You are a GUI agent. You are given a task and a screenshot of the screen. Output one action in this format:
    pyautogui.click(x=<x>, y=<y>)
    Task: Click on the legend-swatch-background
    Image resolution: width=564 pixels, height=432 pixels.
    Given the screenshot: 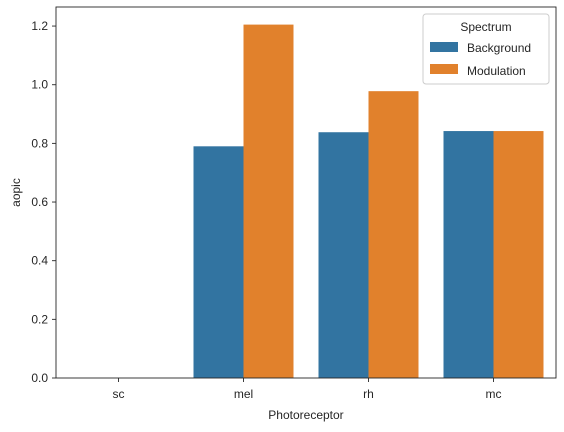 What is the action you would take?
    pyautogui.click(x=444, y=47)
    